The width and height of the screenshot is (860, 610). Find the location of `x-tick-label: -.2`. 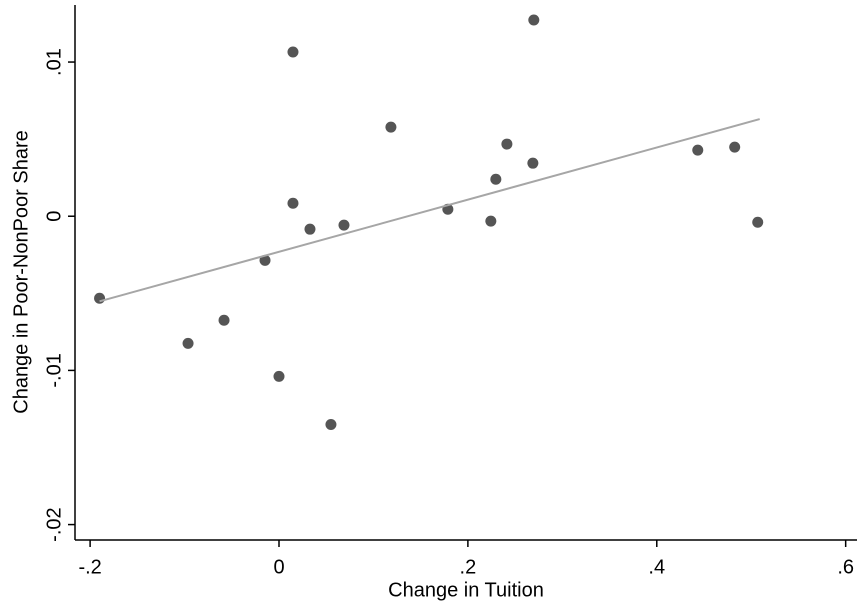

x-tick-label: -.2 is located at coordinates (89, 567).